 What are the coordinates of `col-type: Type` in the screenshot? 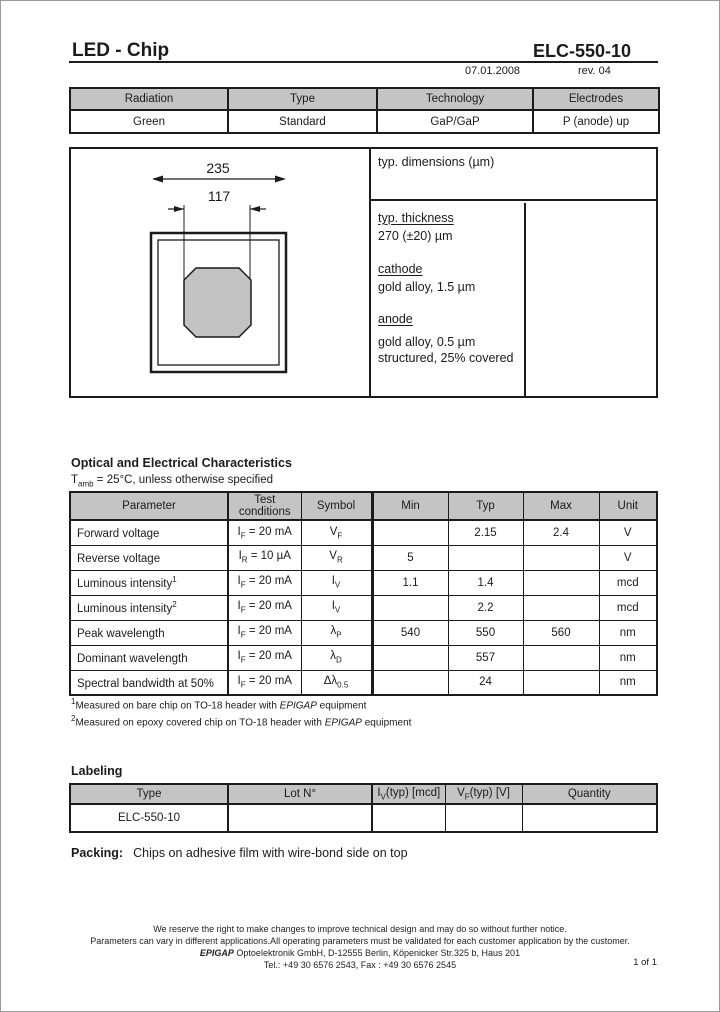 It's located at (303, 99).